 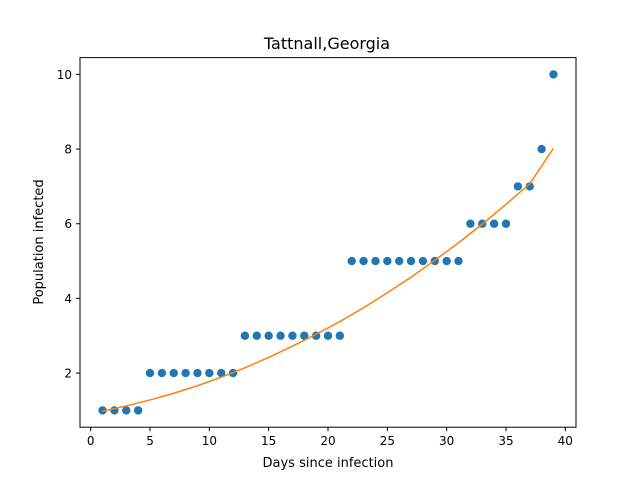 What do you see at coordinates (68, 150) in the screenshot?
I see `y-tick-label: 8` at bounding box center [68, 150].